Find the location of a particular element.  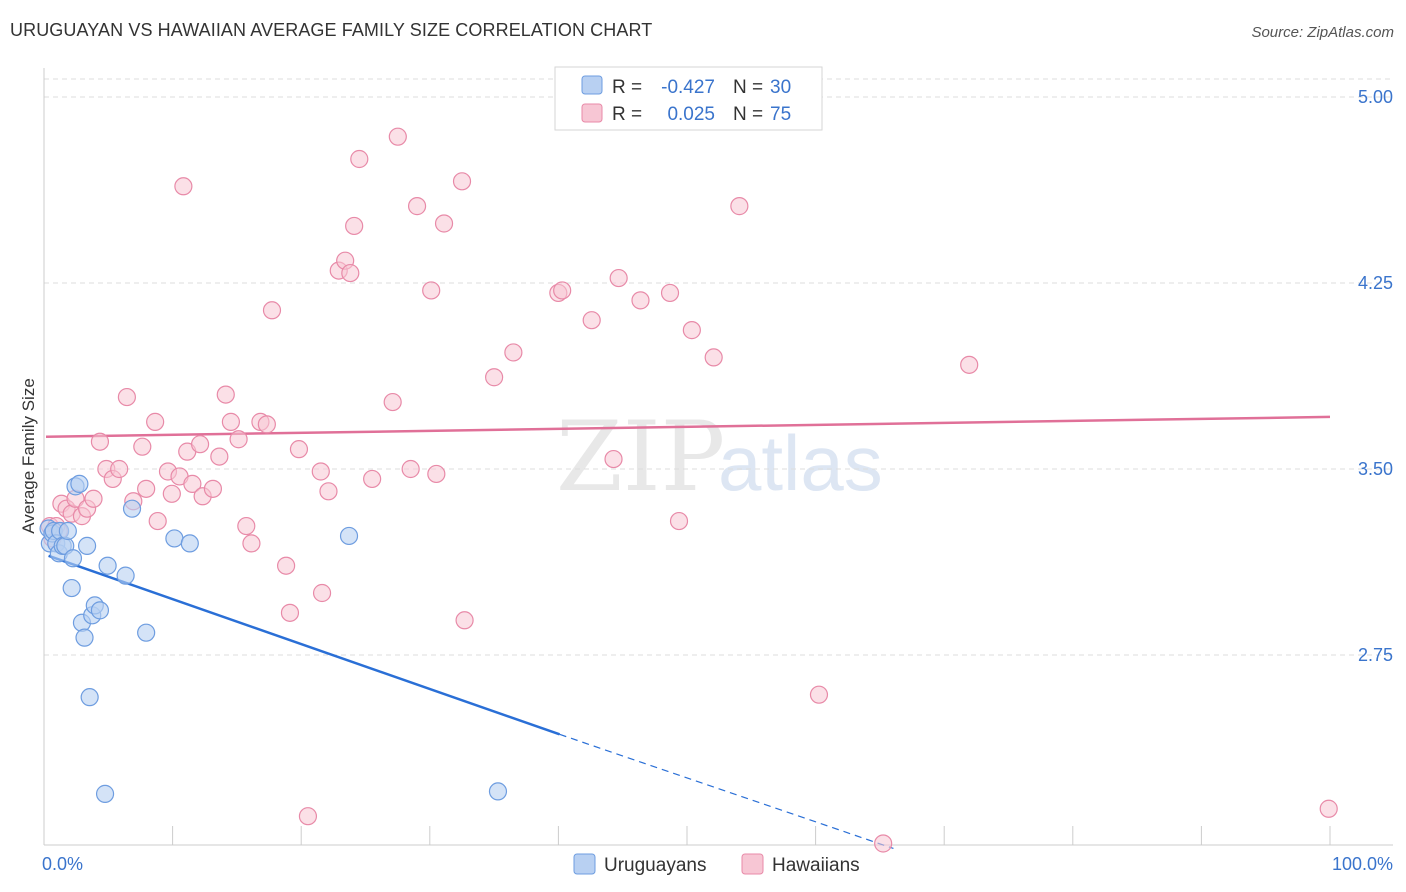

x-tick-labels: 0.0% 100.0% is located at coordinates (717, 864).